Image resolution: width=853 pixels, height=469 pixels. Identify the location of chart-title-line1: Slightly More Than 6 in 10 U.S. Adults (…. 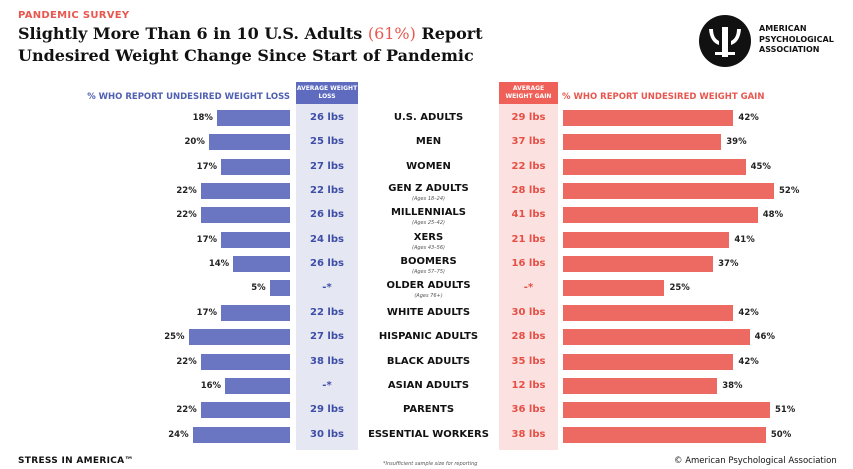
(250, 33).